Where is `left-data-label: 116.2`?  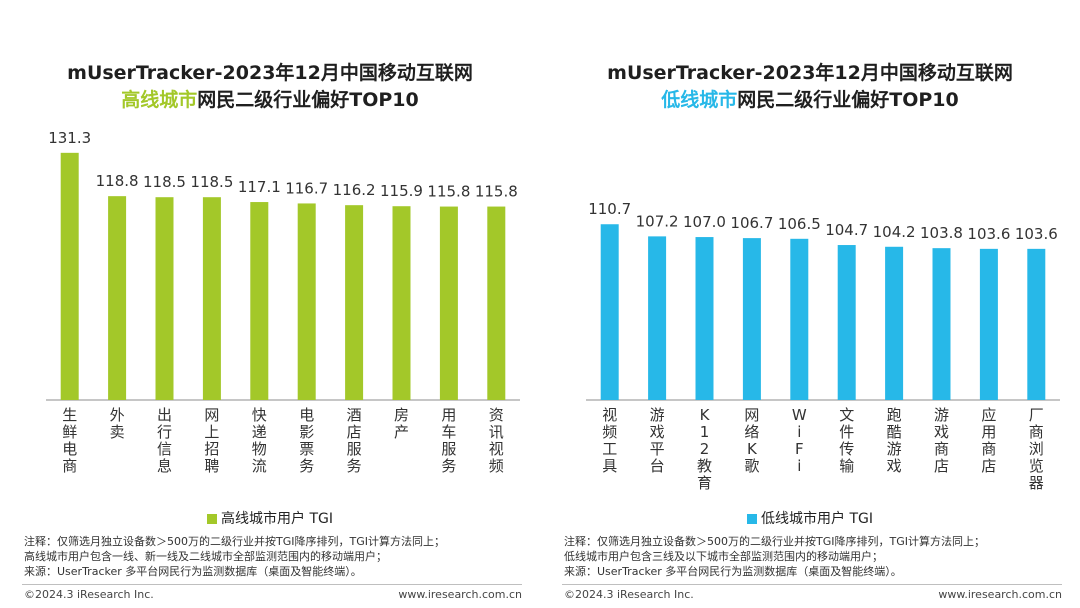
left-data-label: 116.2 is located at coordinates (354, 190).